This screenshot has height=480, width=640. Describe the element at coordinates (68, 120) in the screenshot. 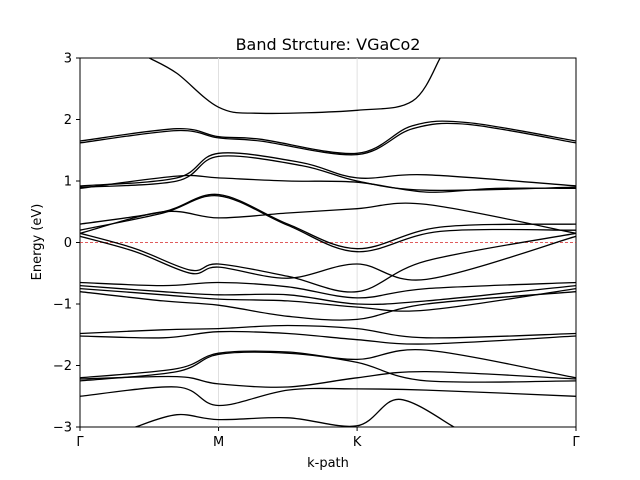

I see `y-tick-label: 2` at that location.